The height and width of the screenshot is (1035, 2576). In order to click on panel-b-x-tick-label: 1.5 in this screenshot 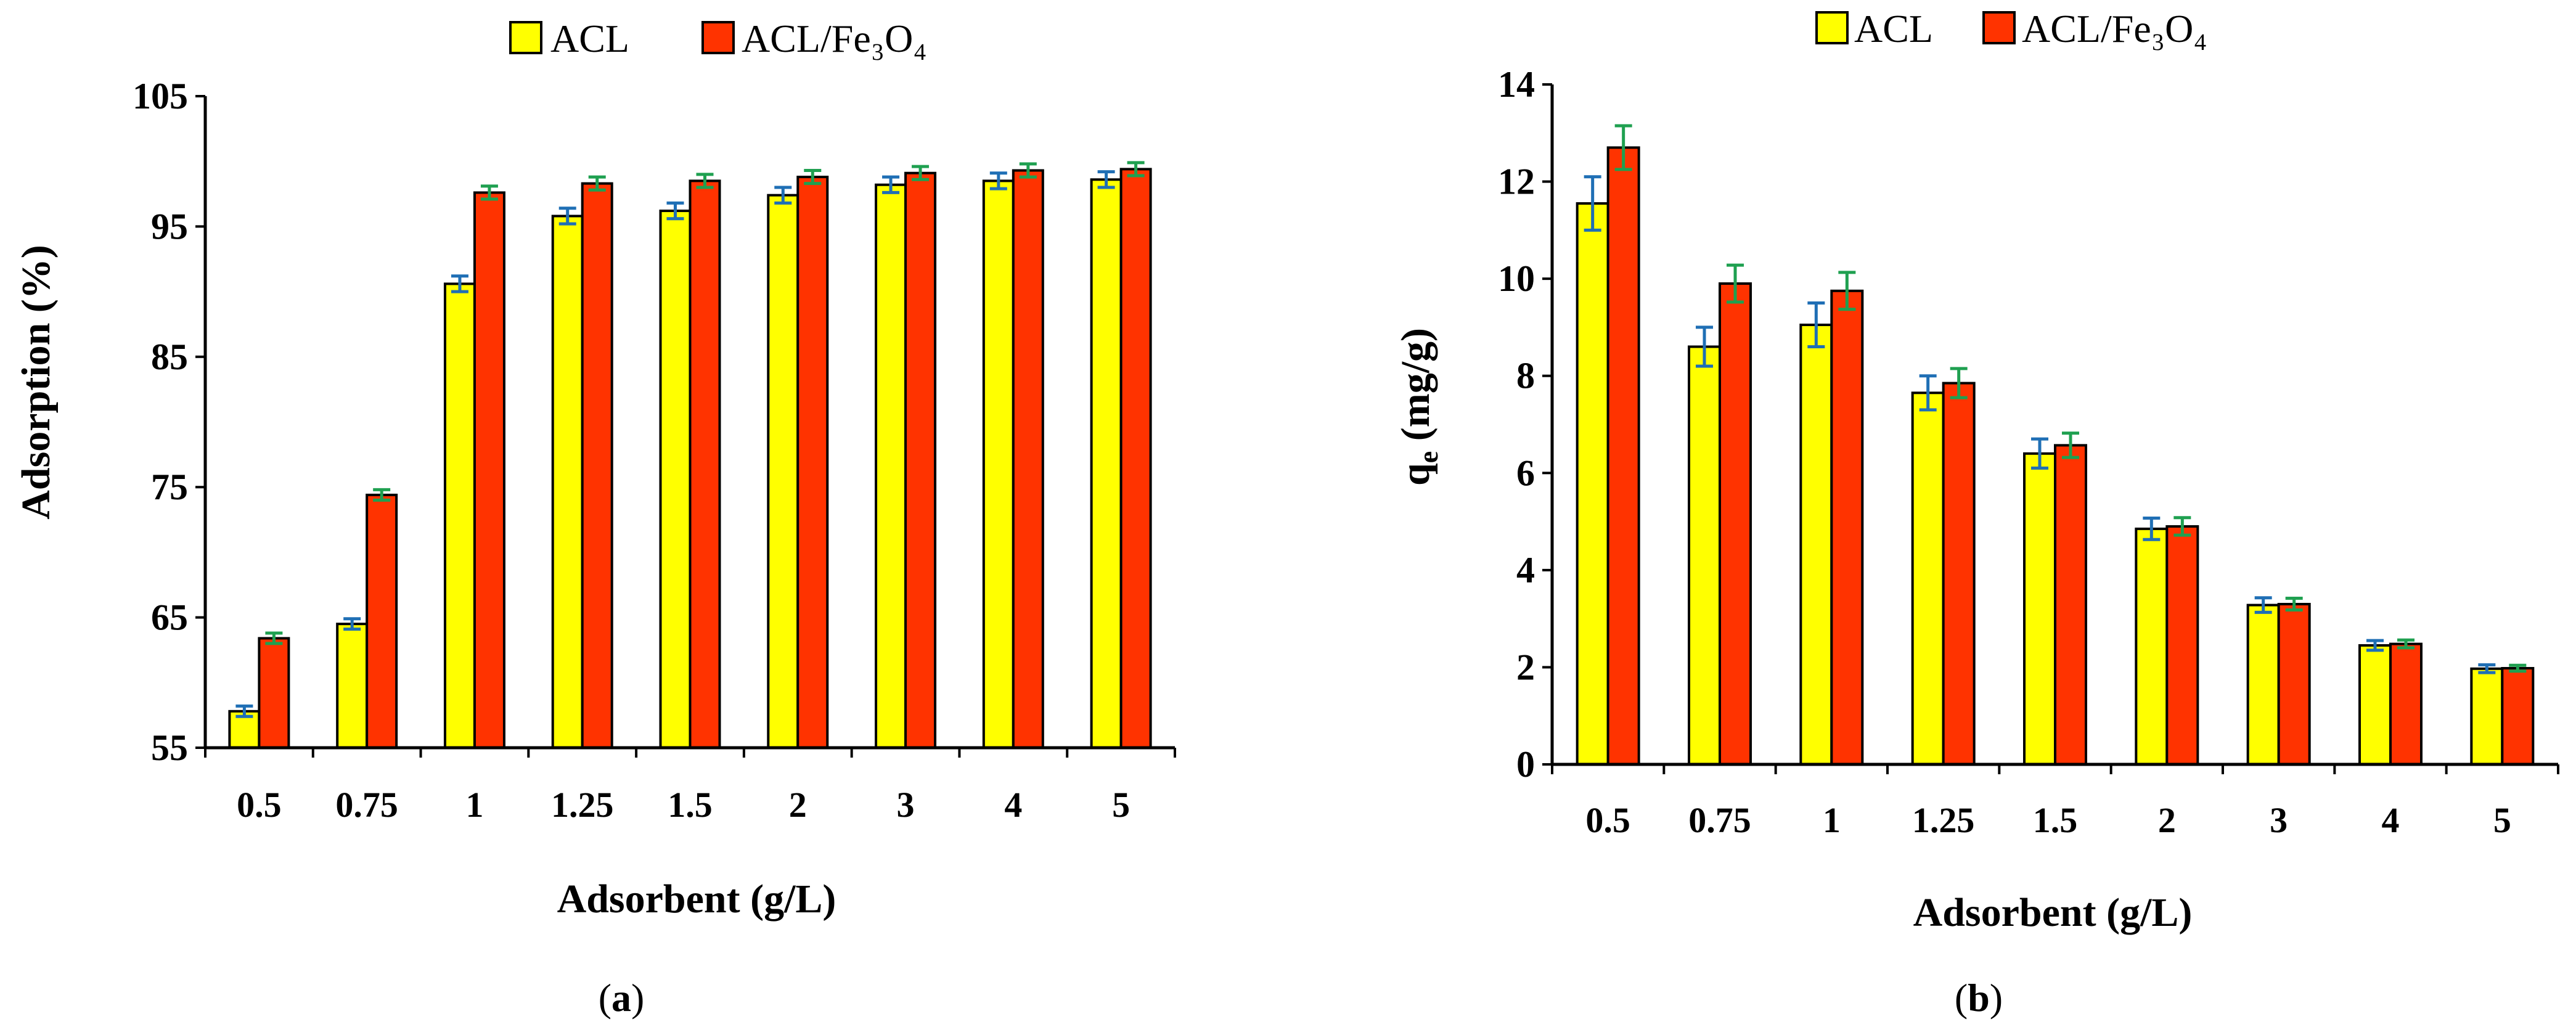, I will do `click(2055, 820)`.